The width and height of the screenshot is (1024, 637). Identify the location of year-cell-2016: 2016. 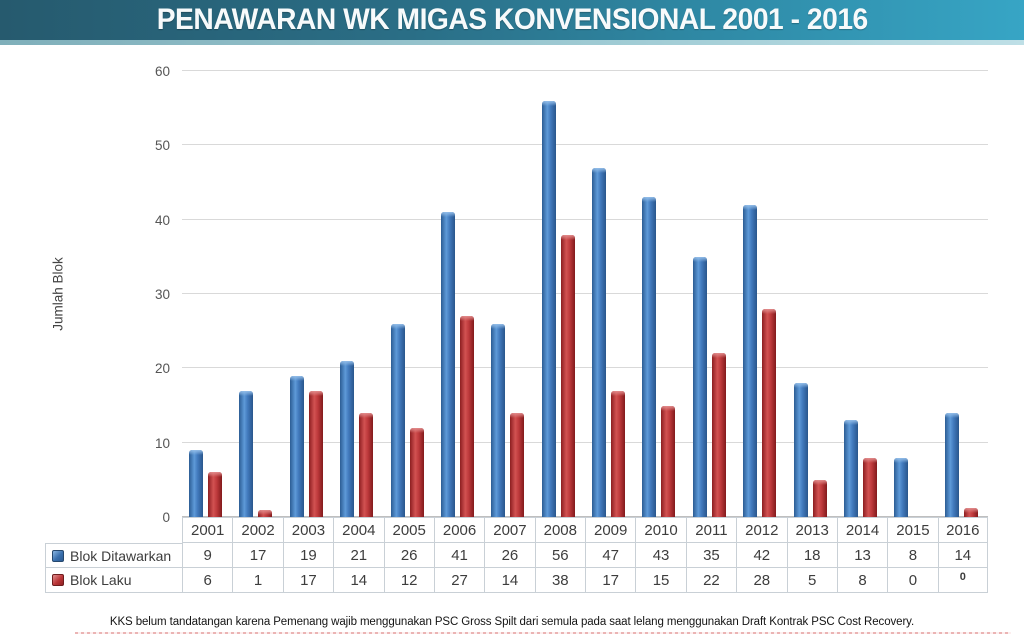
(962, 530).